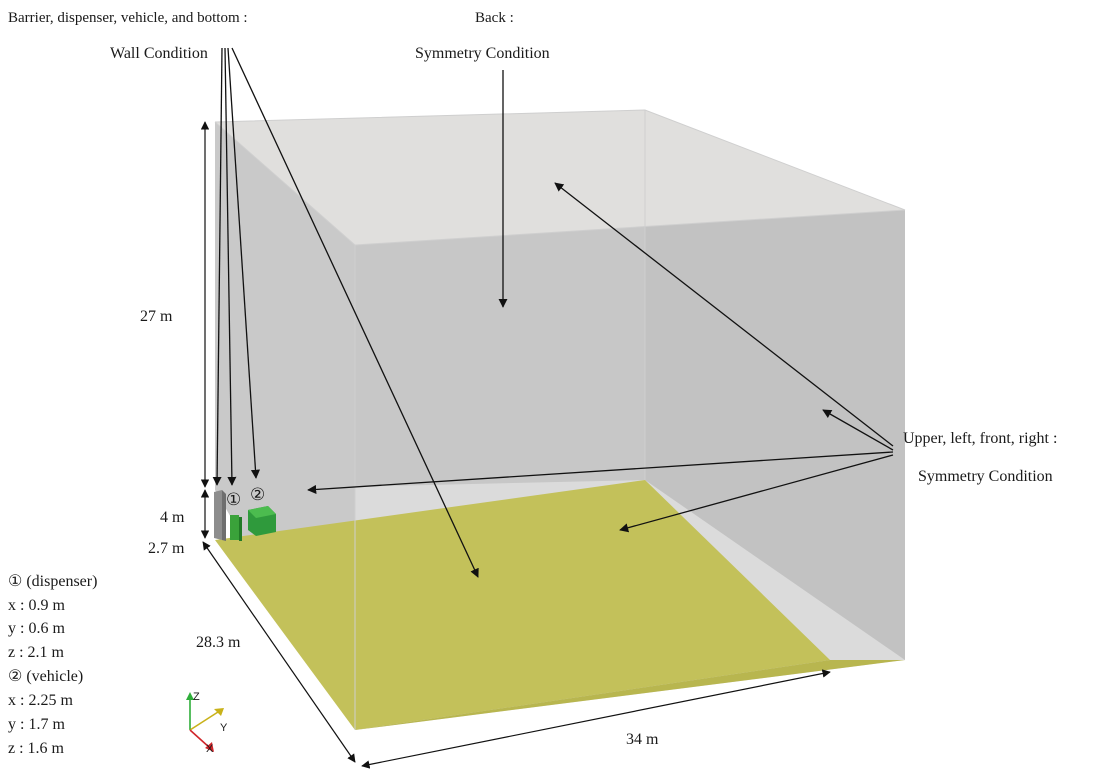 This screenshot has height=770, width=1110. Describe the element at coordinates (36, 748) in the screenshot. I see `legend-vehicle-z: z : 1.6 m` at that location.